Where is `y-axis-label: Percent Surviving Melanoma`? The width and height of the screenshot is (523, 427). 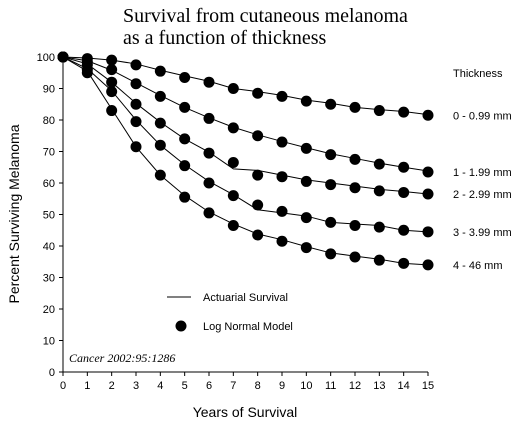 y-axis-label: Percent Surviving Melanoma is located at coordinates (14, 213).